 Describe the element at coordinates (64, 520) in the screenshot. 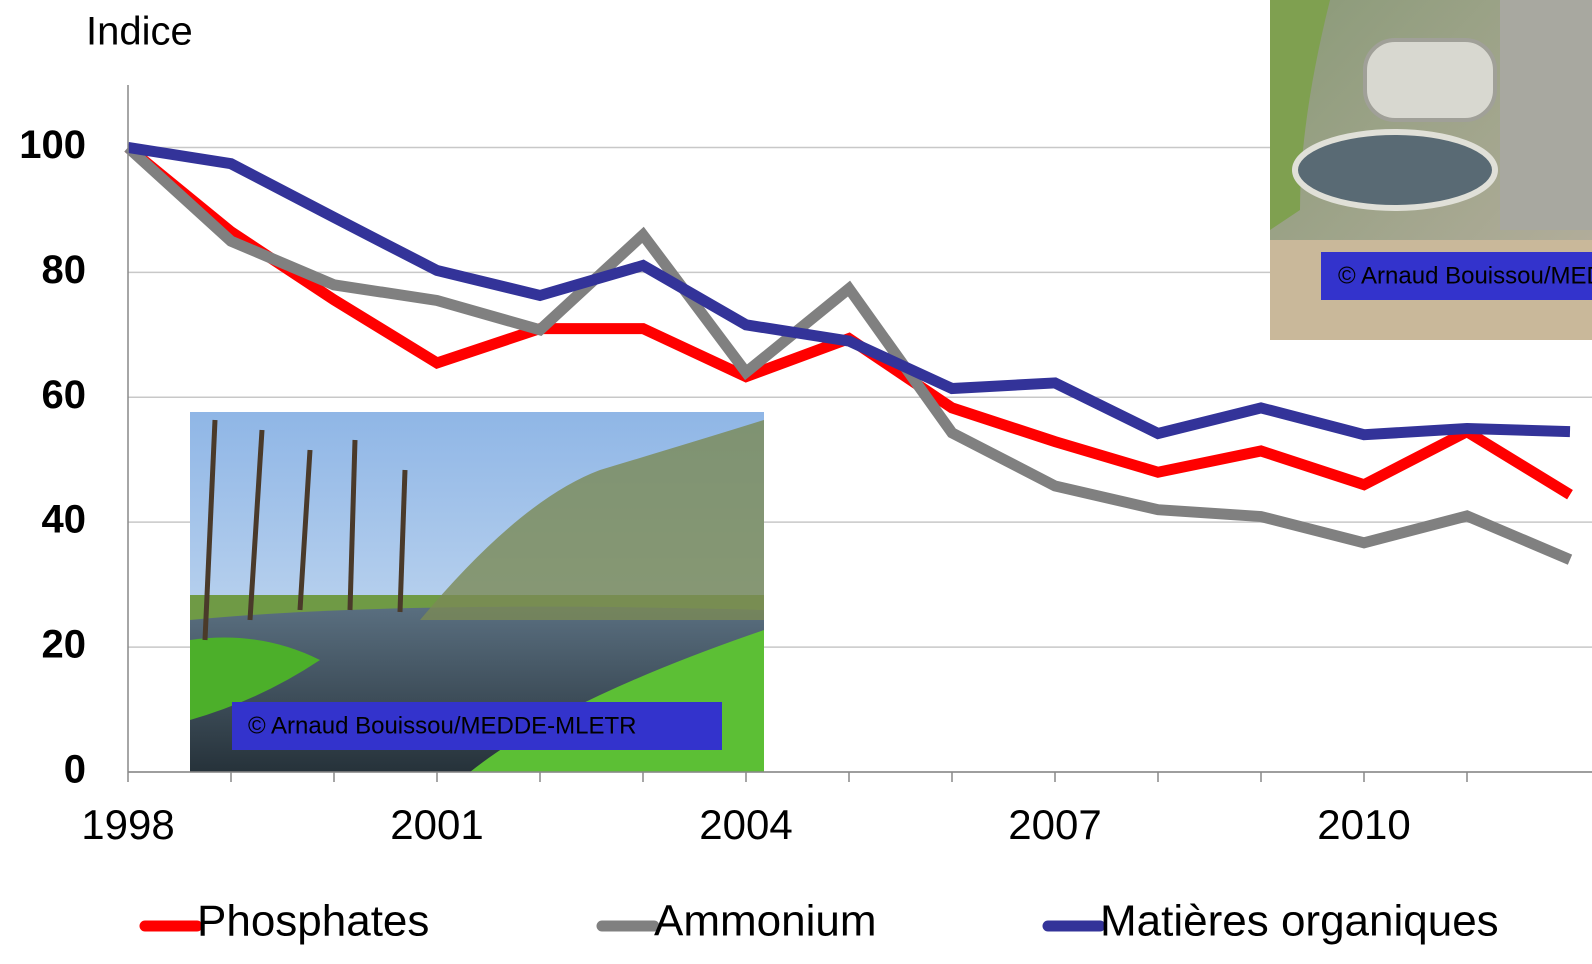

I see `y-tick-label: 40` at that location.